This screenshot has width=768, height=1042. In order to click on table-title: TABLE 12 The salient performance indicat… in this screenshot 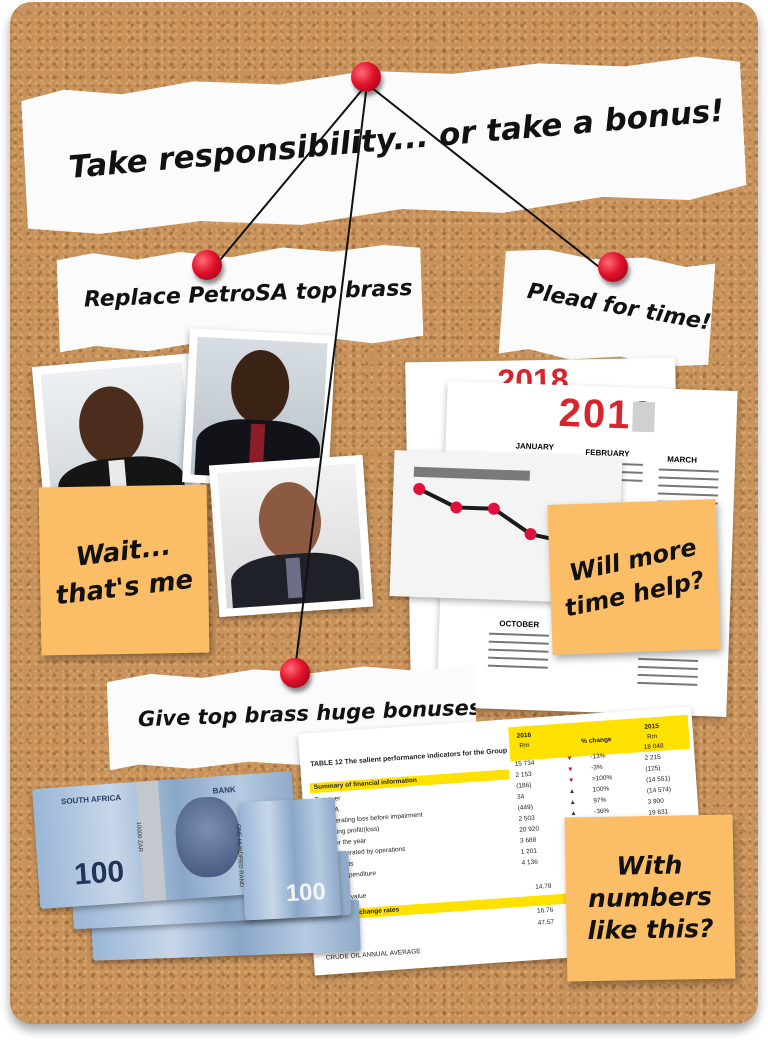, I will do `click(408, 758)`.